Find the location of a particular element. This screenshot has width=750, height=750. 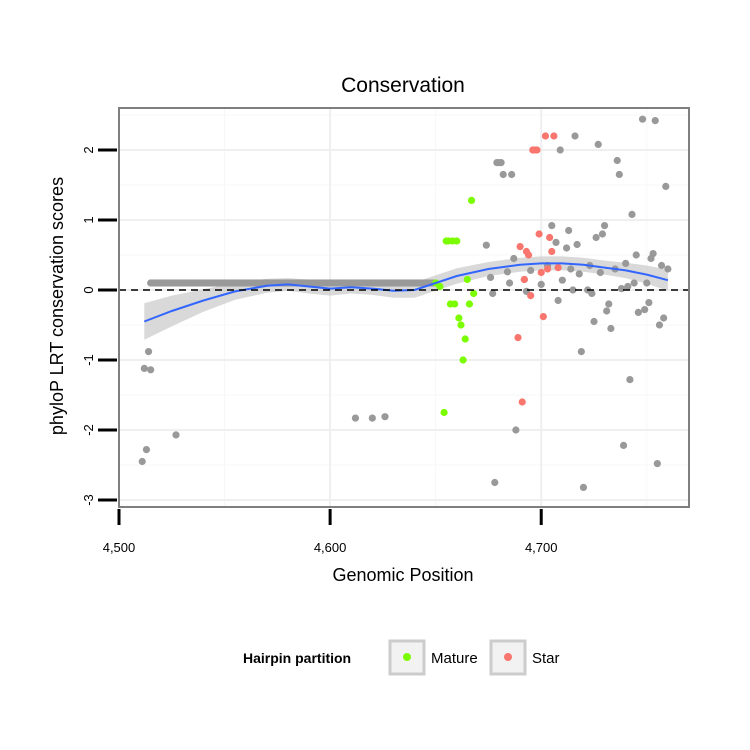

x-axis: 4,500 4,600 4,700 is located at coordinates (330, 532).